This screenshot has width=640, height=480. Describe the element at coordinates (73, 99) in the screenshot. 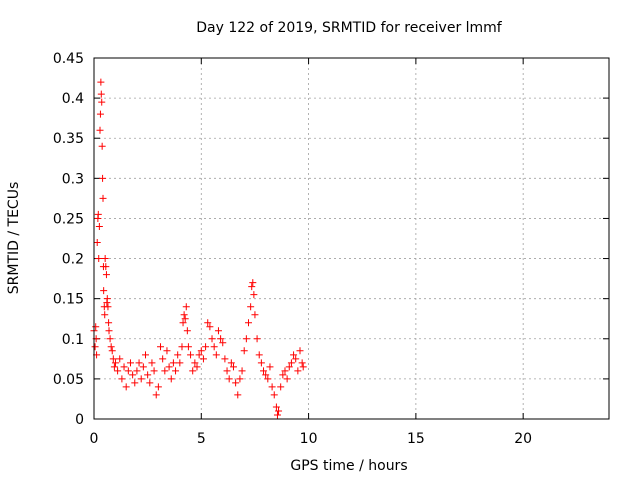

I see `y-tick-label: 0.4` at that location.